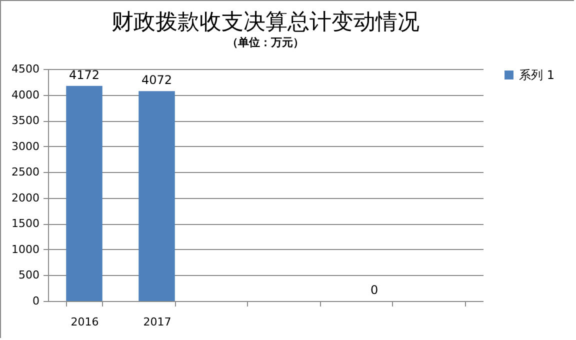  Describe the element at coordinates (26, 249) in the screenshot. I see `y-tick-label: 1000` at that location.